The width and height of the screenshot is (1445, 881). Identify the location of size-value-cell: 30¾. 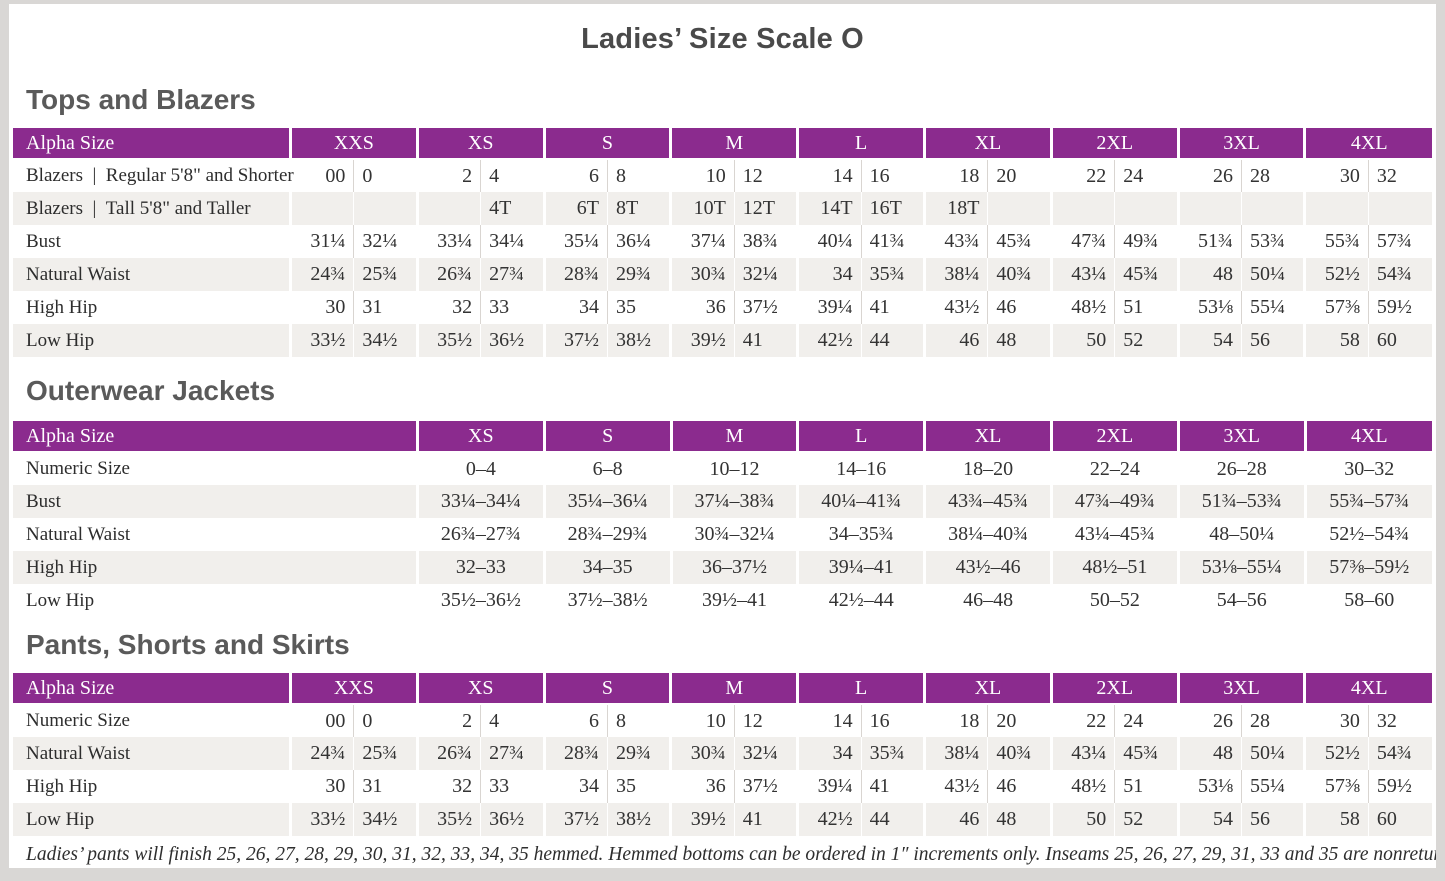
(702, 753).